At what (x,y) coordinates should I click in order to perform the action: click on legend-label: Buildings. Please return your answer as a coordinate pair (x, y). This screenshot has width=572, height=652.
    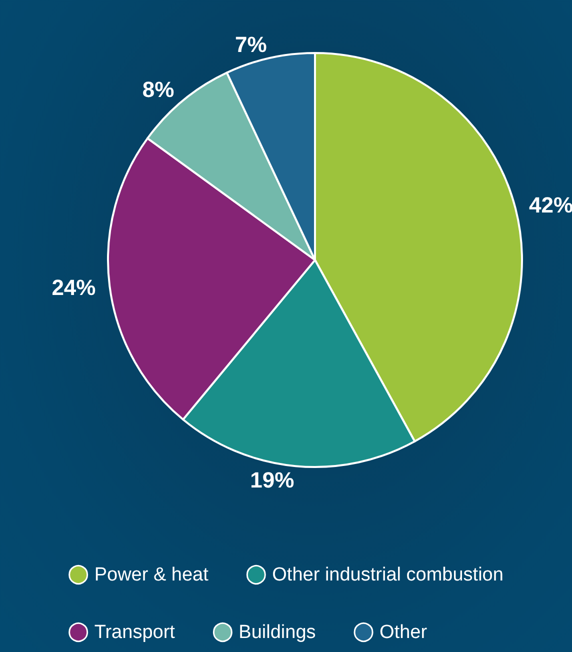
    Looking at the image, I should click on (277, 632).